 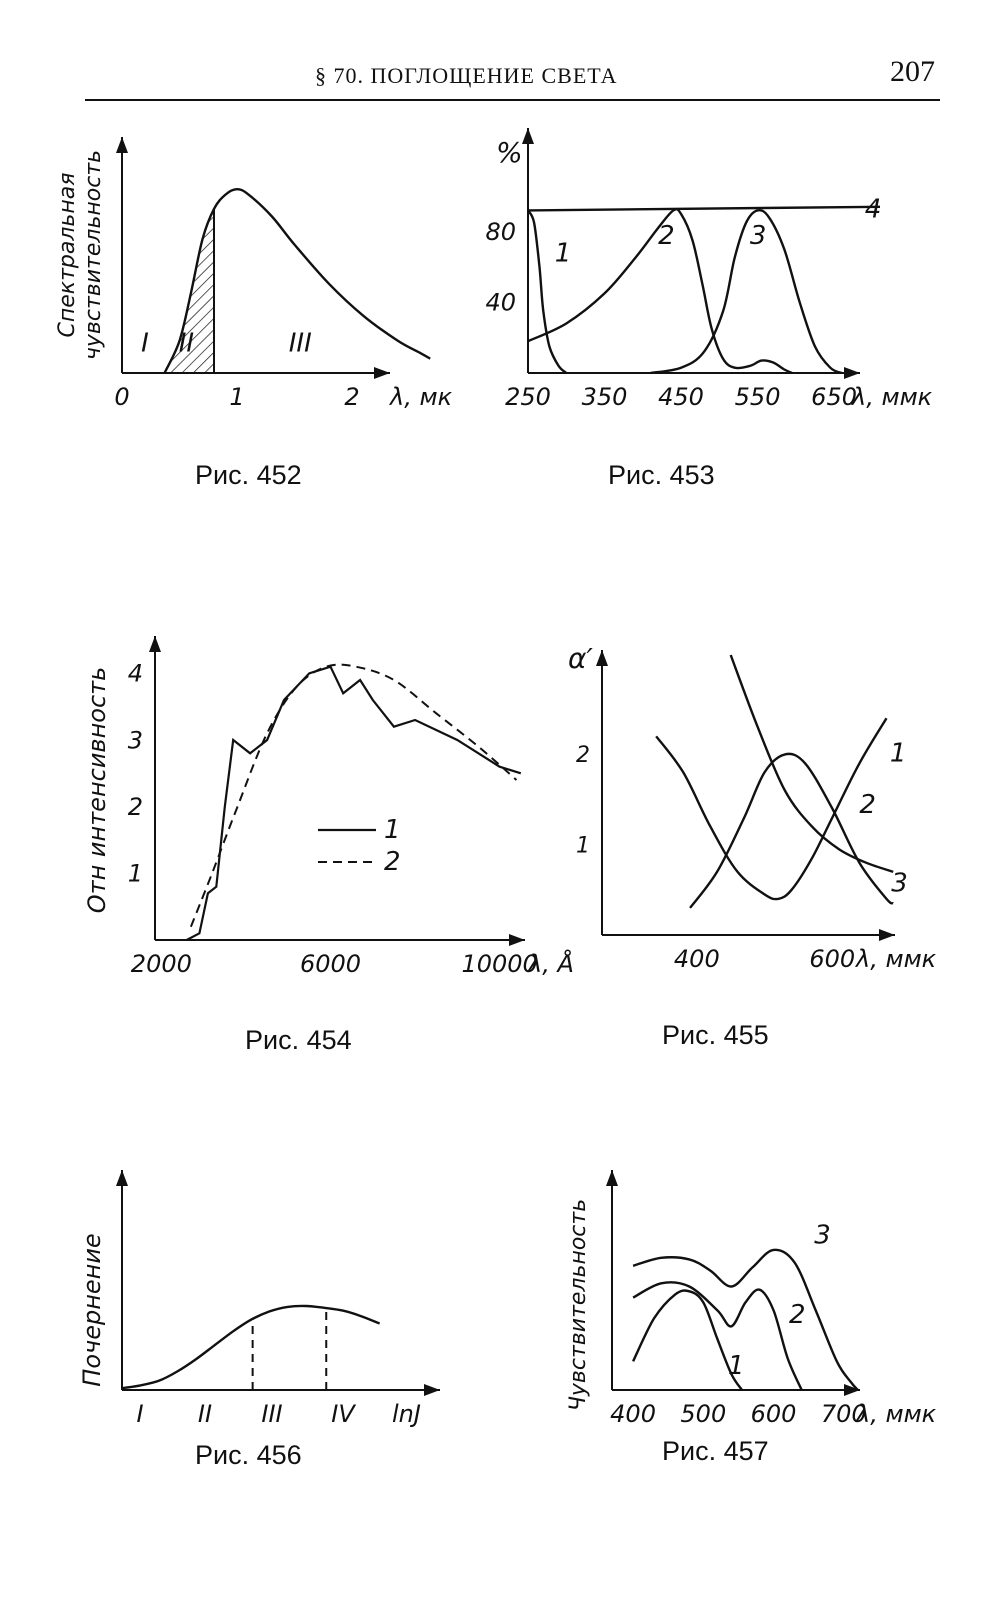 I want to click on fig457-xtick-label: 600, so click(x=774, y=1414).